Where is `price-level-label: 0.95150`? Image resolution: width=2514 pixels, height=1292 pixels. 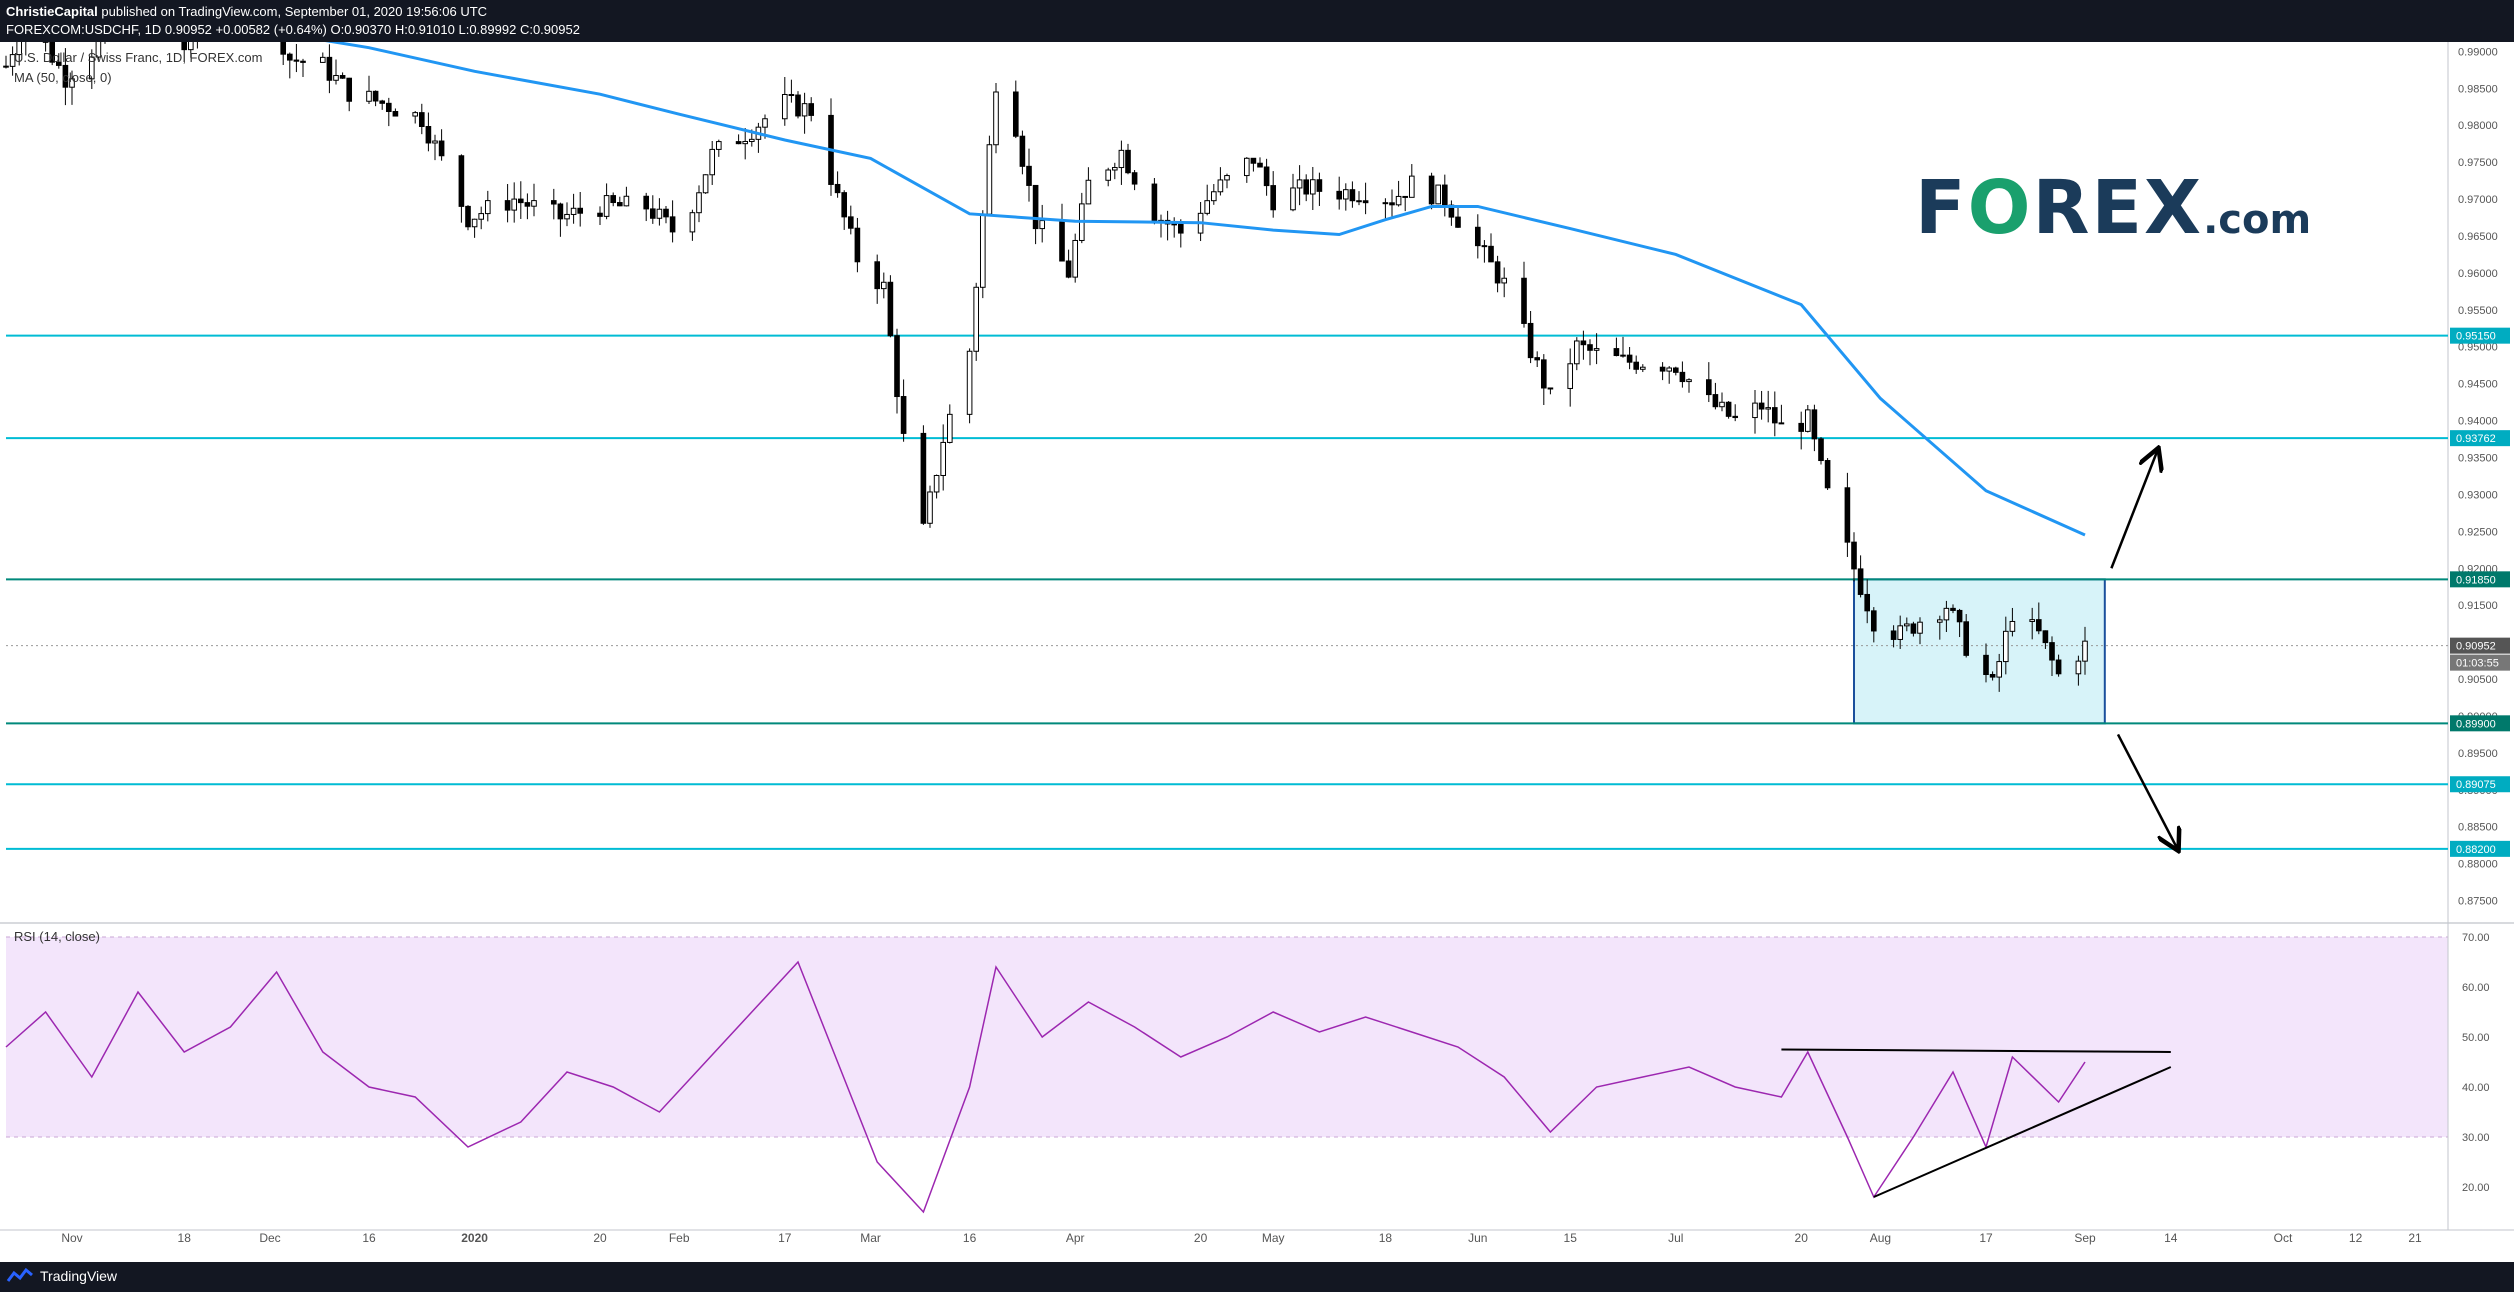
price-level-label: 0.95150 is located at coordinates (2476, 337).